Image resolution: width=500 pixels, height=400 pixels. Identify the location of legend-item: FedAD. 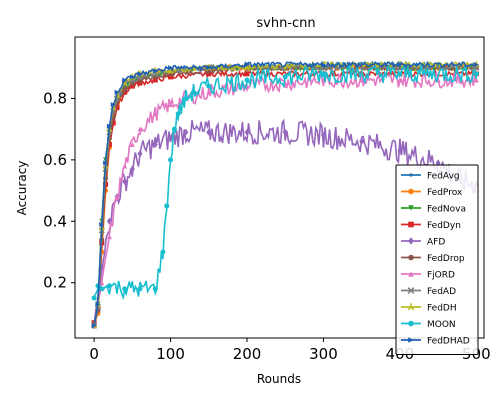
(428, 292).